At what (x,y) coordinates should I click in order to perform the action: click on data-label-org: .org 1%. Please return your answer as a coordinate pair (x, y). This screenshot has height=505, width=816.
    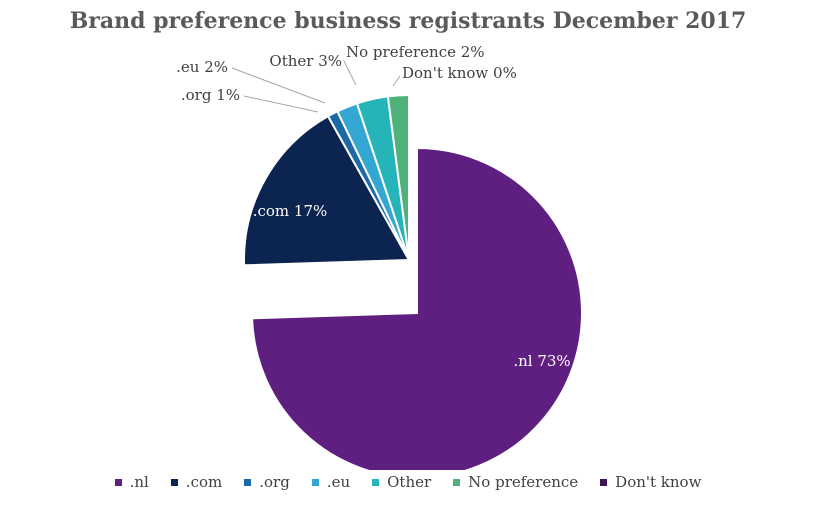
    Looking at the image, I should click on (210, 95).